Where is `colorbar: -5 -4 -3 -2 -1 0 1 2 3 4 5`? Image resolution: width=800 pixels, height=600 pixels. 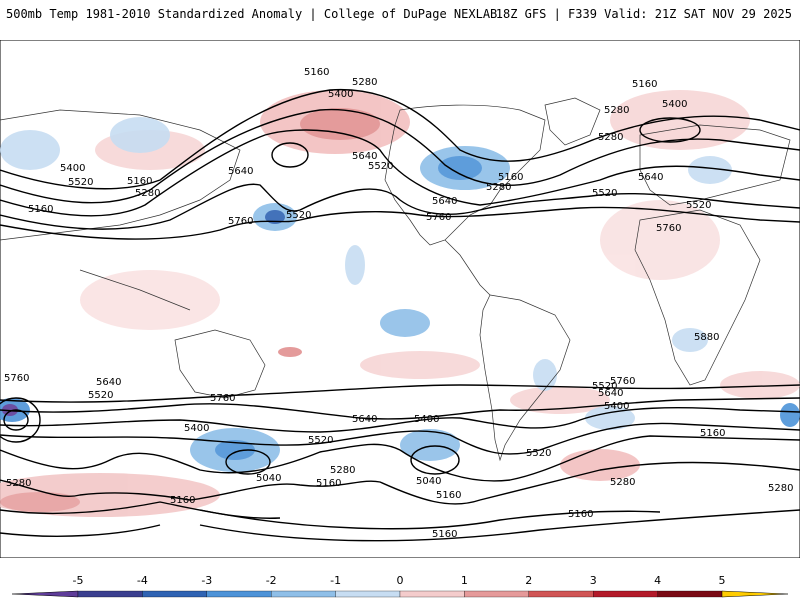
colorbar: -5 -4 -3 -2 -1 0 1 2 3 4 5 is located at coordinates (400, 586).